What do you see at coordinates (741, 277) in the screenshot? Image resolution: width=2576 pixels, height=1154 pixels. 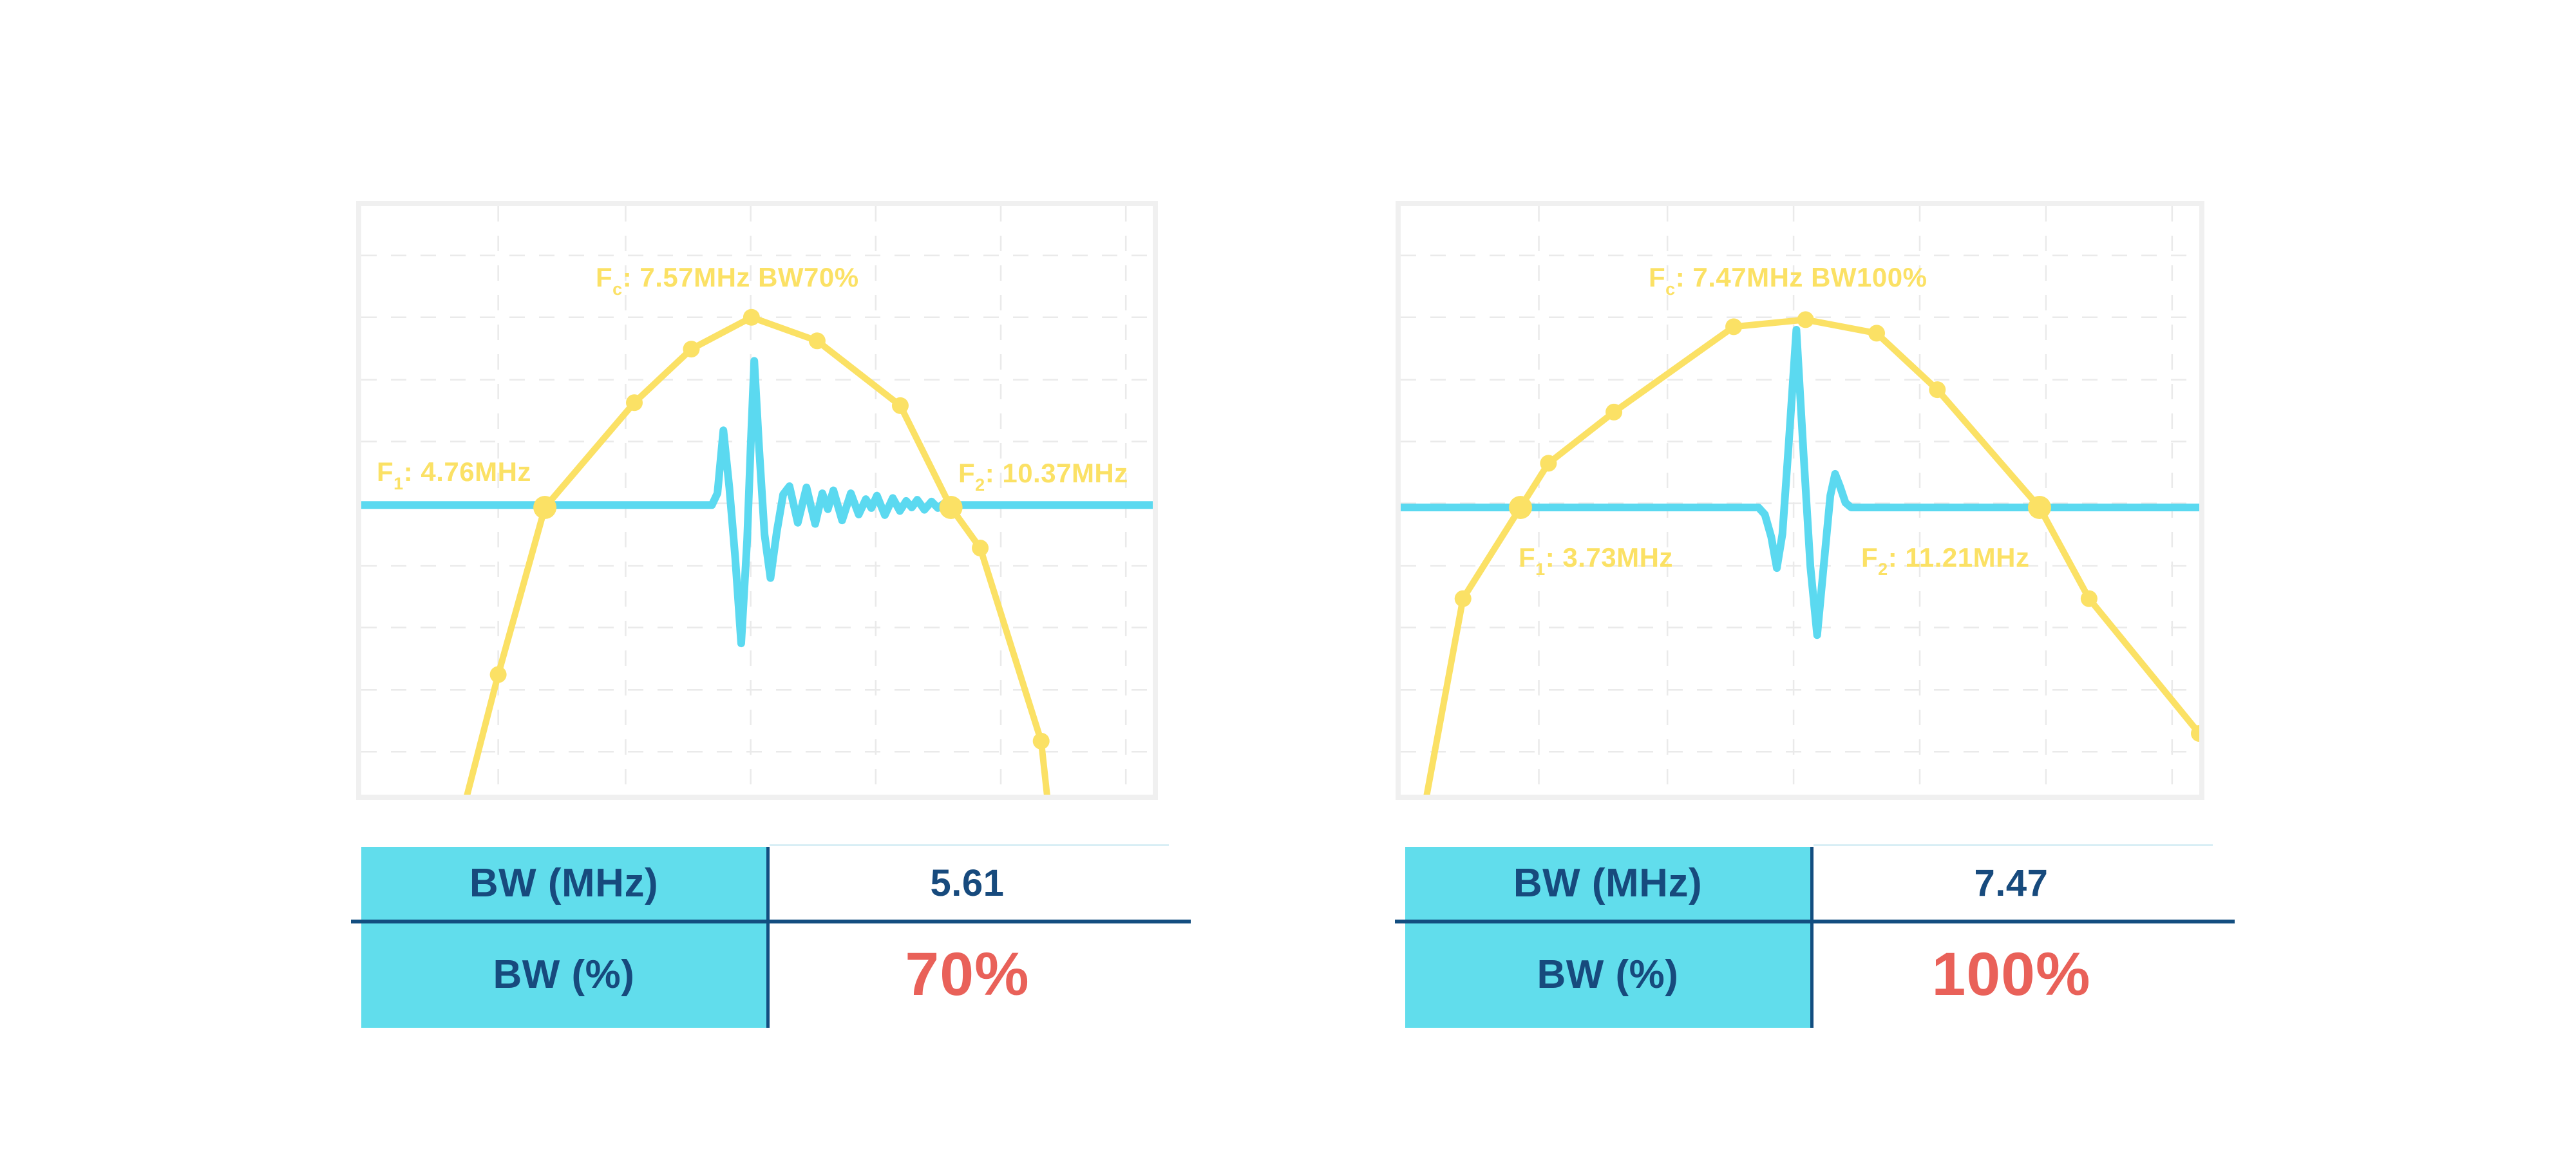 I see `fc-annotation-value: : 7.57MHz BW70%` at bounding box center [741, 277].